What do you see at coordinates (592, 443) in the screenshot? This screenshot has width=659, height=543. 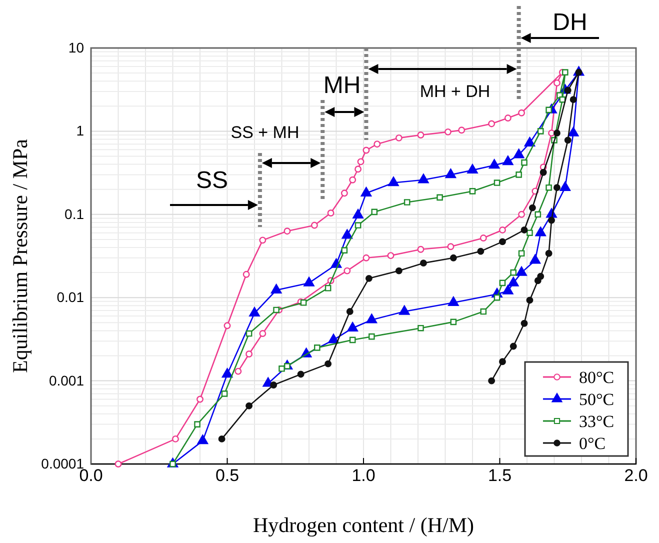 I see `legend-label: 0°C` at bounding box center [592, 443].